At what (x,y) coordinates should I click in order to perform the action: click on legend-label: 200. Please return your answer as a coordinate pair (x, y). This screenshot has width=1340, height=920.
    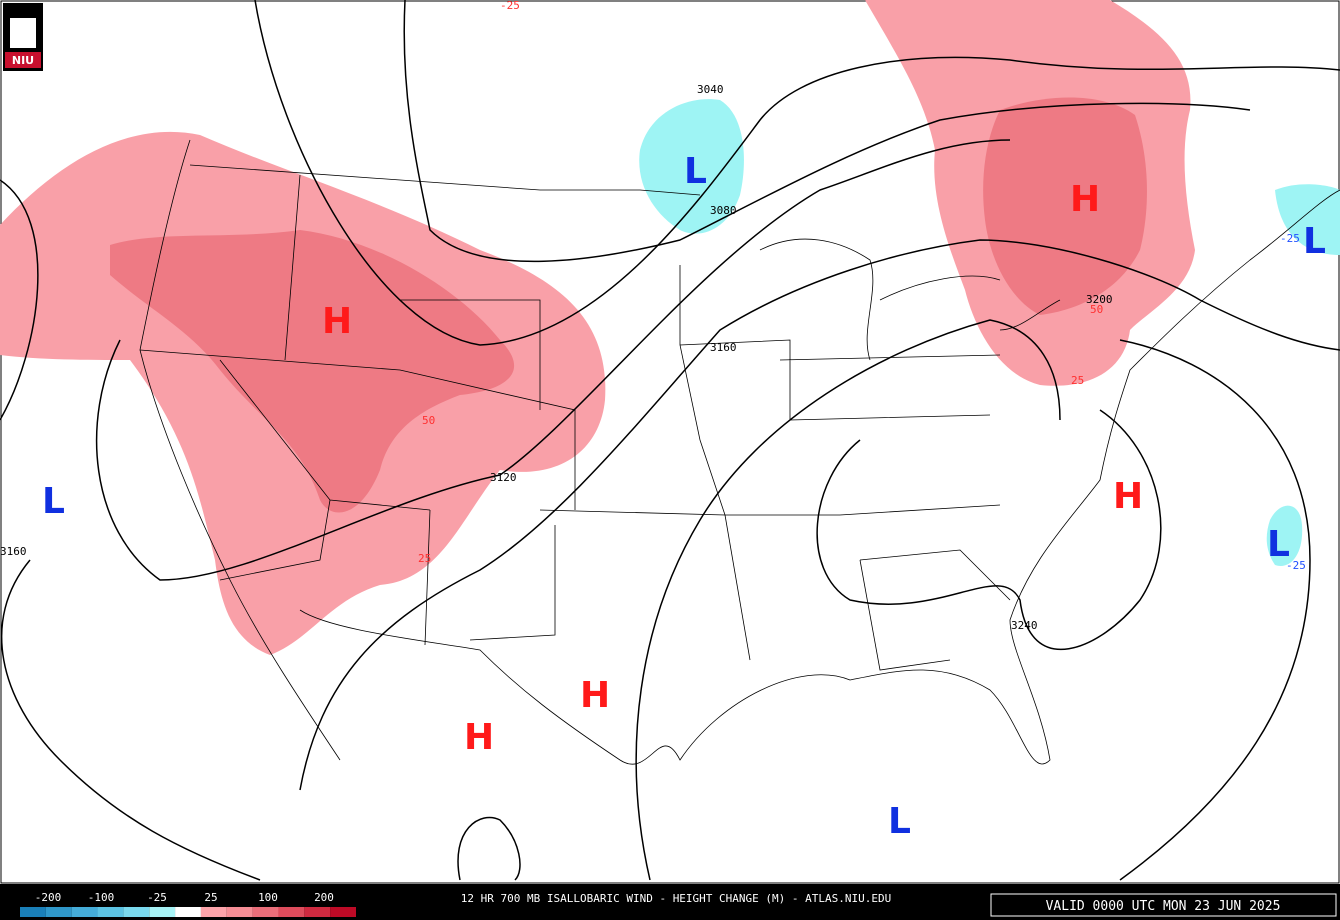
    Looking at the image, I should click on (324, 897).